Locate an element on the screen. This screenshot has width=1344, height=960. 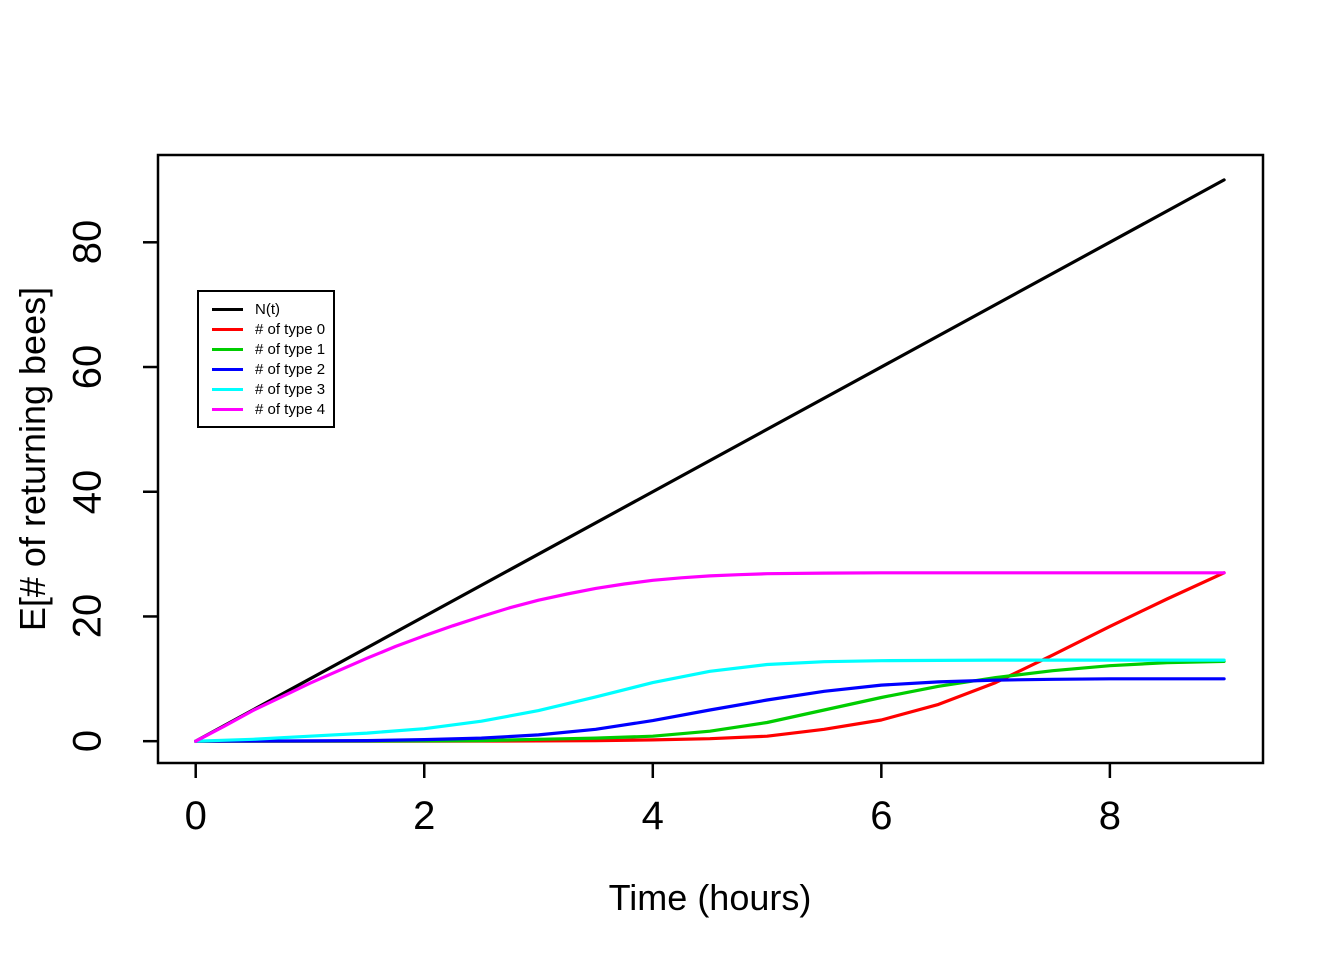
curve-type1 is located at coordinates (710, 701).